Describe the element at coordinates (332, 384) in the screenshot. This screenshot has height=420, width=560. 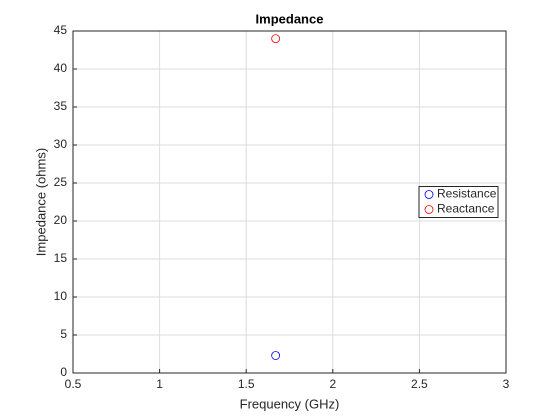
I see `x-tick-label: 2` at that location.